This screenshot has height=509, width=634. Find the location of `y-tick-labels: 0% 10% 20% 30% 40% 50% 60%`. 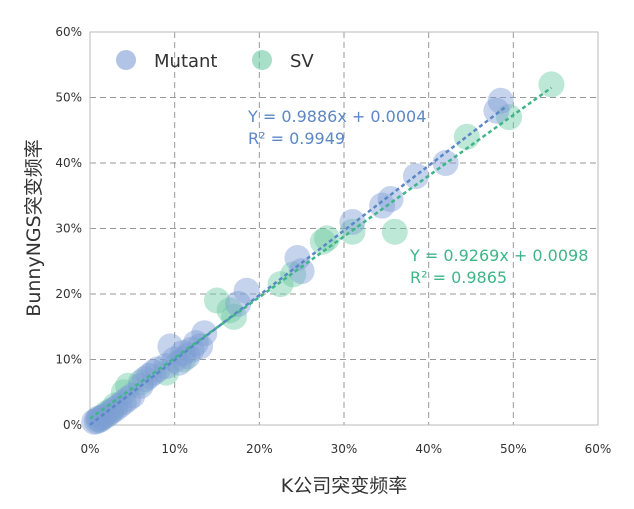

y-tick-labels: 0% 10% 20% 30% 40% 50% 60% is located at coordinates (68, 228).